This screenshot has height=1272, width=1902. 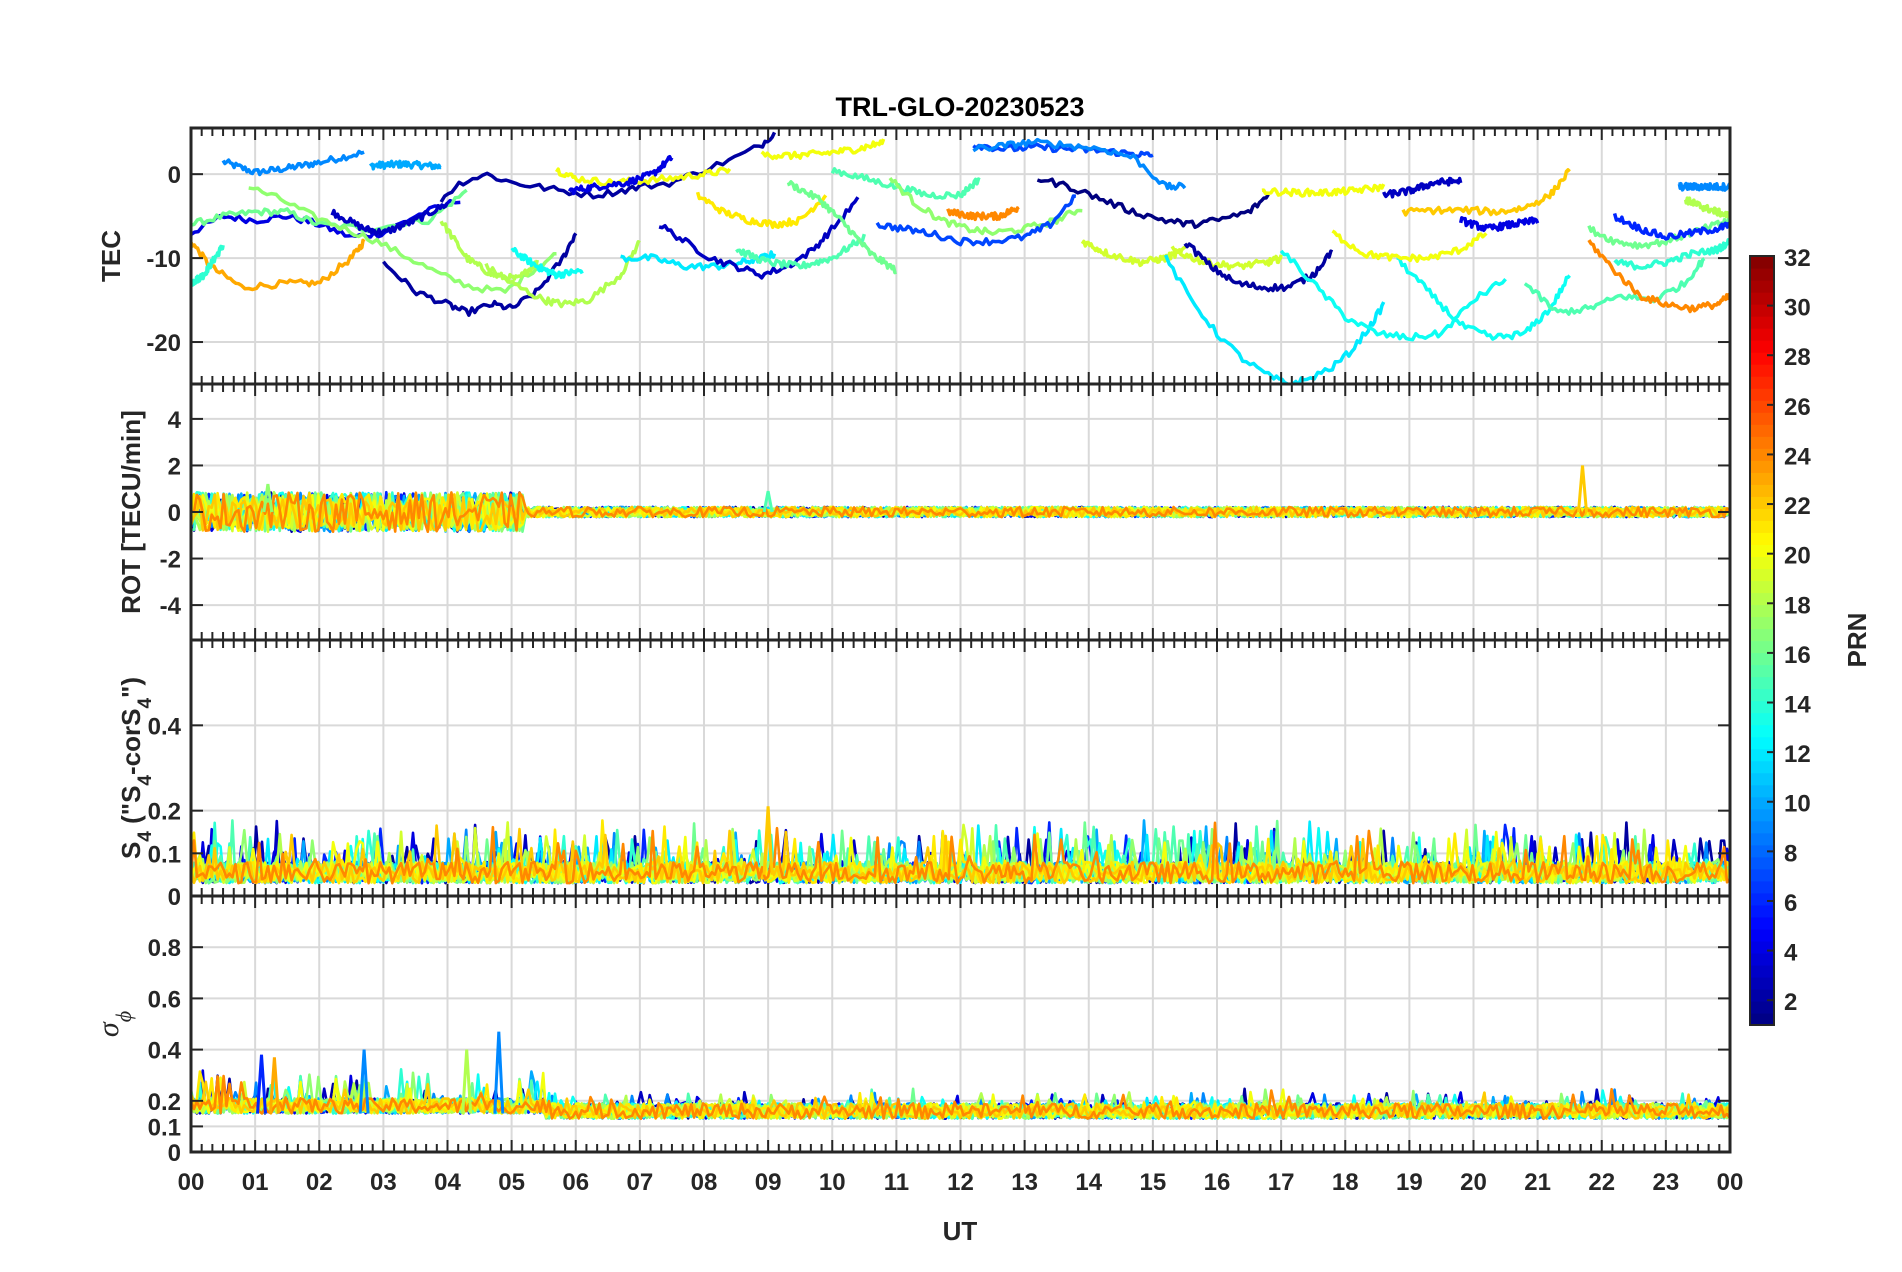 I want to click on x-tick-label: 12, so click(x=960, y=1182).